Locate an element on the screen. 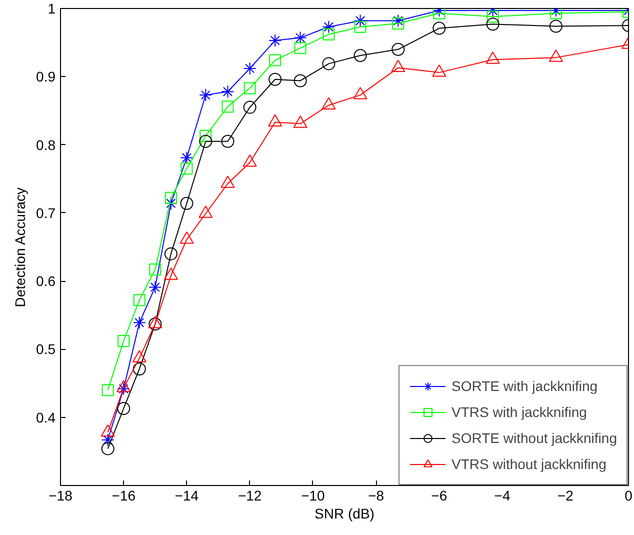  x-axis-title: SNR (dB) is located at coordinates (344, 514).